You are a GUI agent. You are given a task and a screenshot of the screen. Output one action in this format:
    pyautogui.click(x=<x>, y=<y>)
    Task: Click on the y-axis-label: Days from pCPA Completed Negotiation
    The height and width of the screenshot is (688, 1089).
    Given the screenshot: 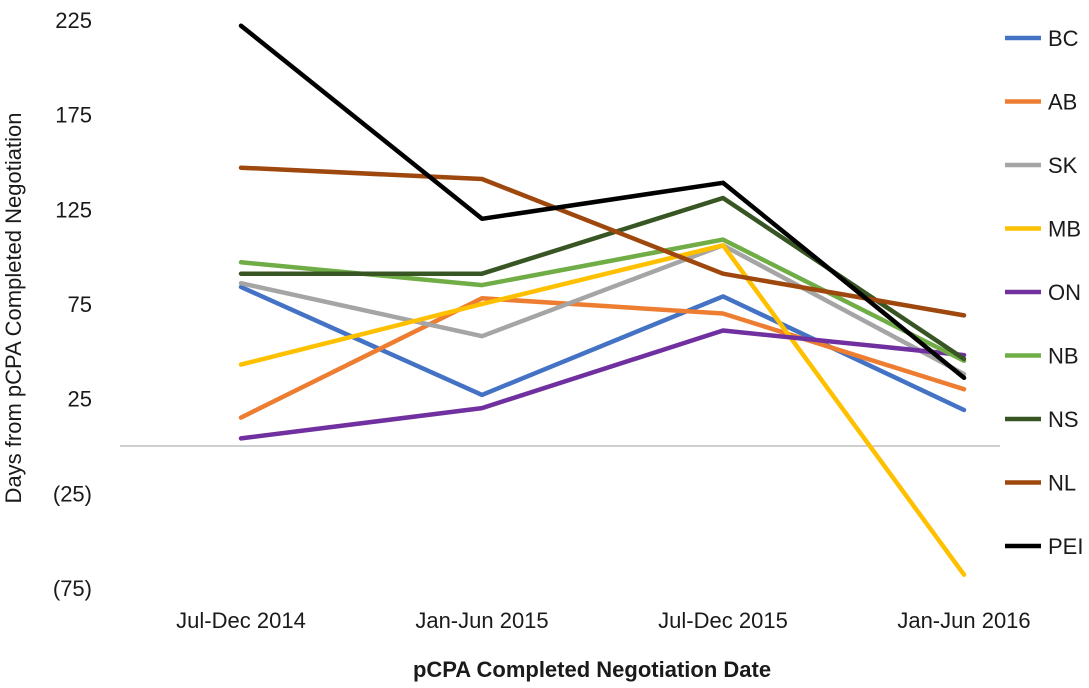 What is the action you would take?
    pyautogui.click(x=13, y=308)
    